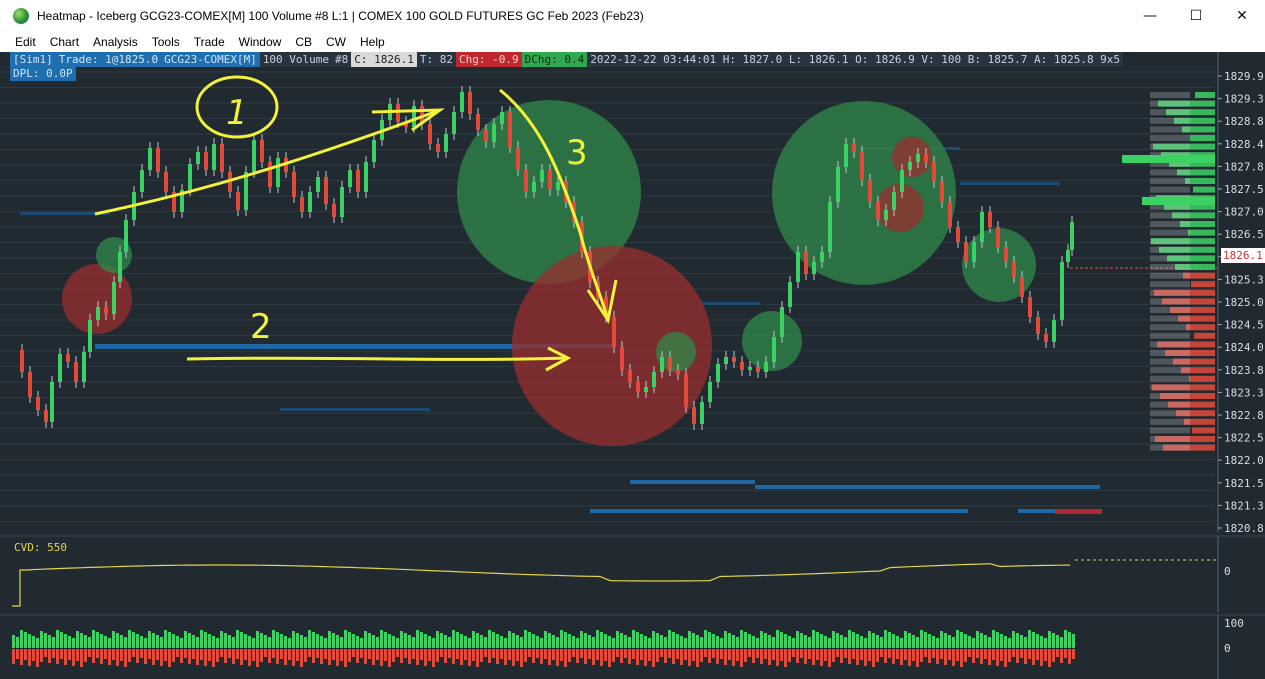 The height and width of the screenshot is (679, 1265). Describe the element at coordinates (372, 42) in the screenshot. I see `menu-help: Help` at that location.